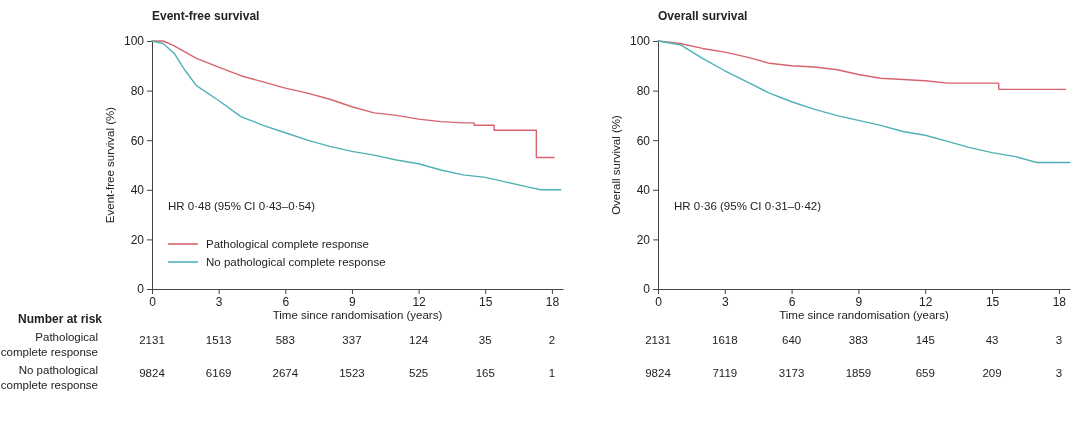 The image size is (1083, 423). Describe the element at coordinates (60, 319) in the screenshot. I see `text: Number at risk` at that location.